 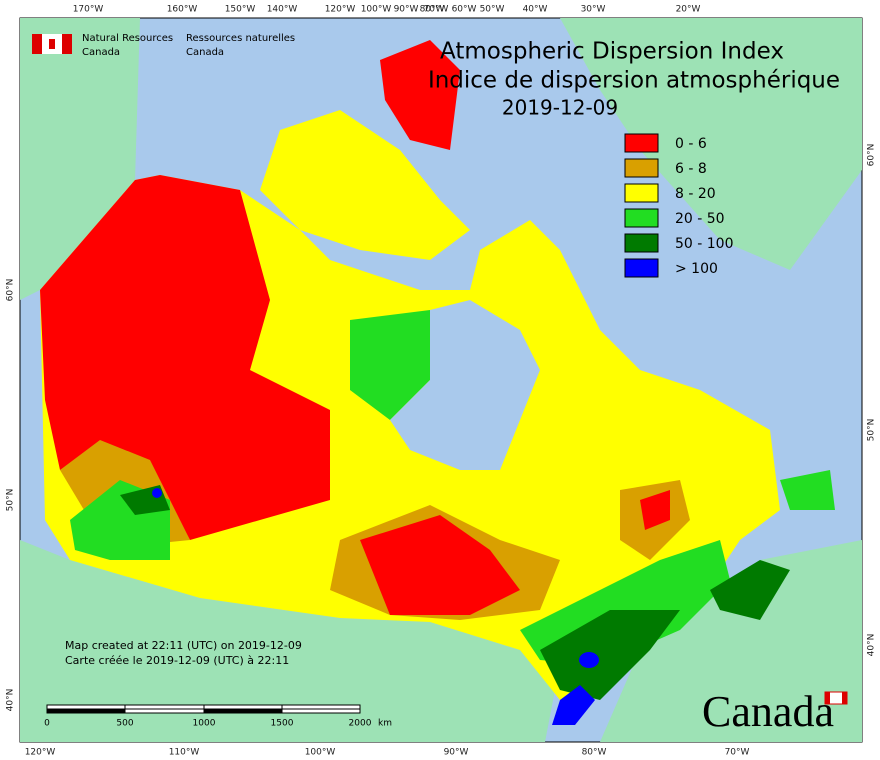 I want to click on usa-east, so click(x=731, y=641).